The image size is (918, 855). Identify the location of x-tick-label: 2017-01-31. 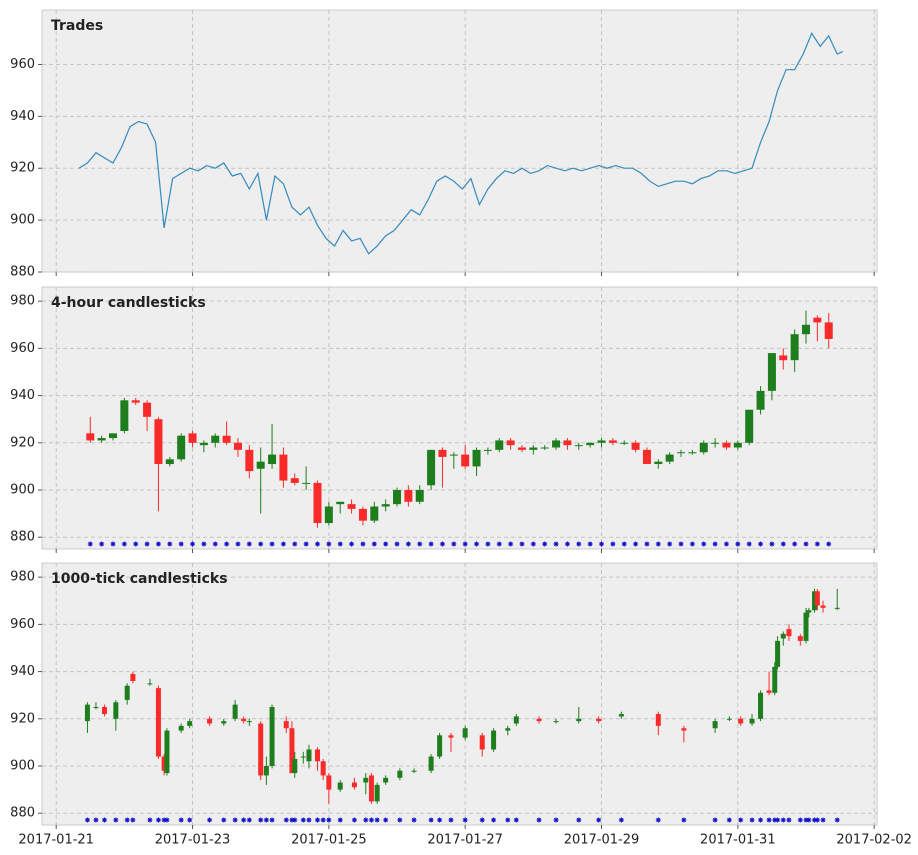
(738, 840).